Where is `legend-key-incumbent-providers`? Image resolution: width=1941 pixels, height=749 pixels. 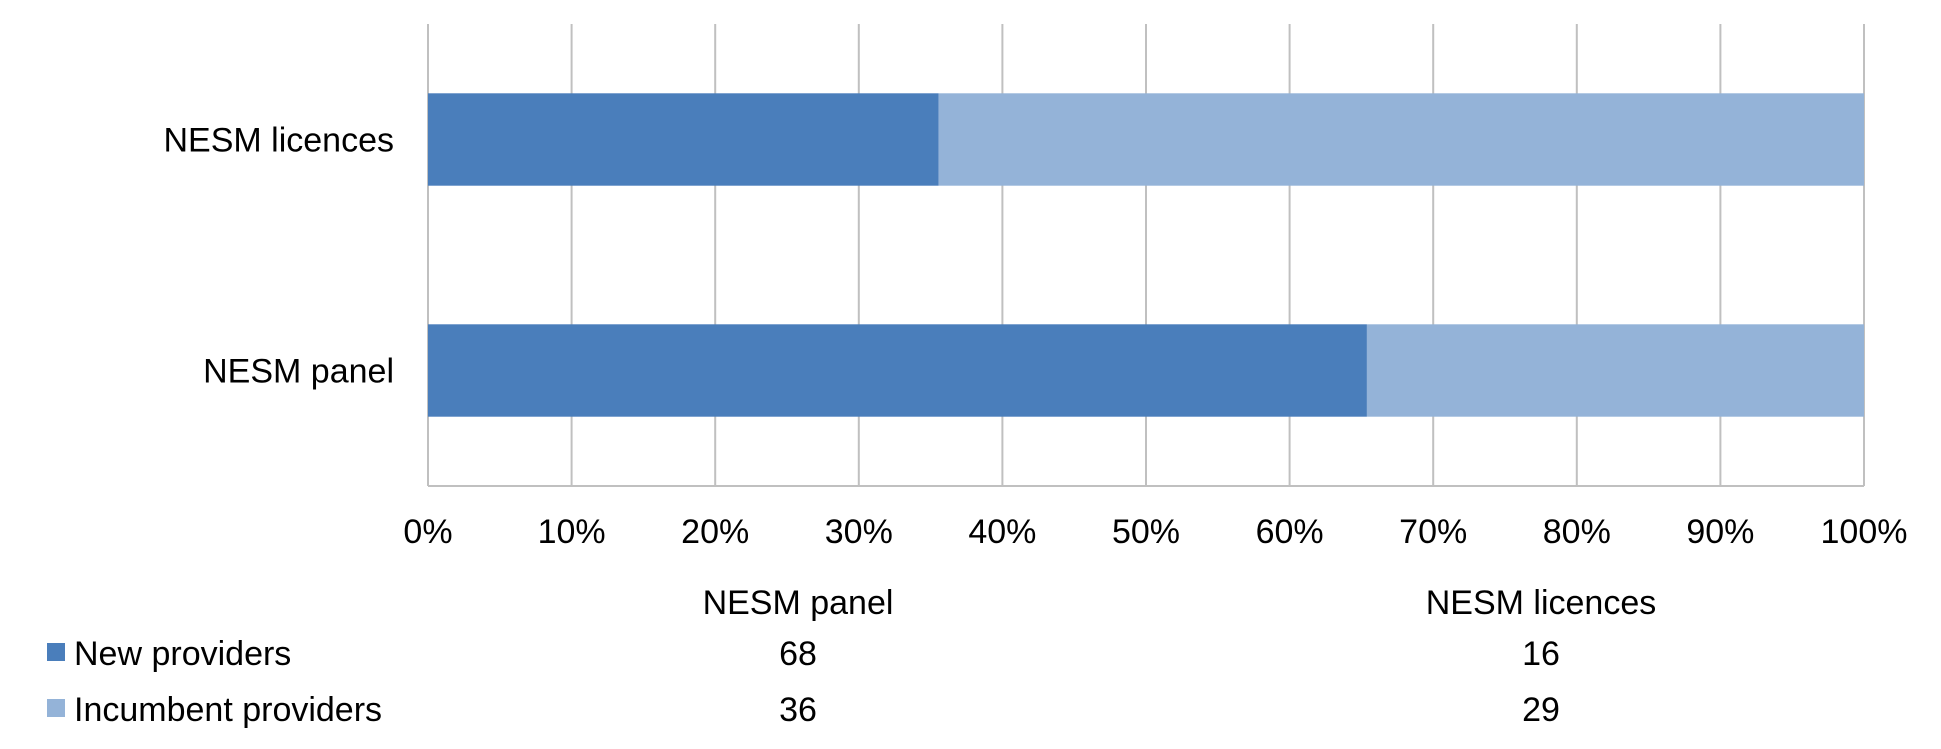
legend-key-incumbent-providers is located at coordinates (56, 708).